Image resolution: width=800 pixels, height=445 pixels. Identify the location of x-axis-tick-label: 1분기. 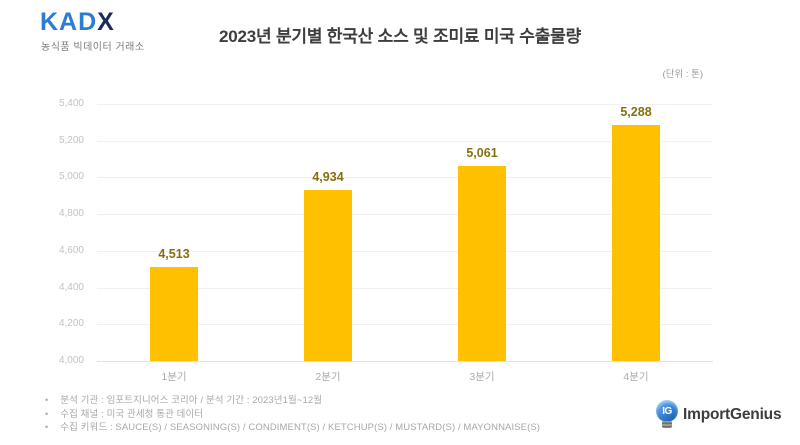
(174, 377).